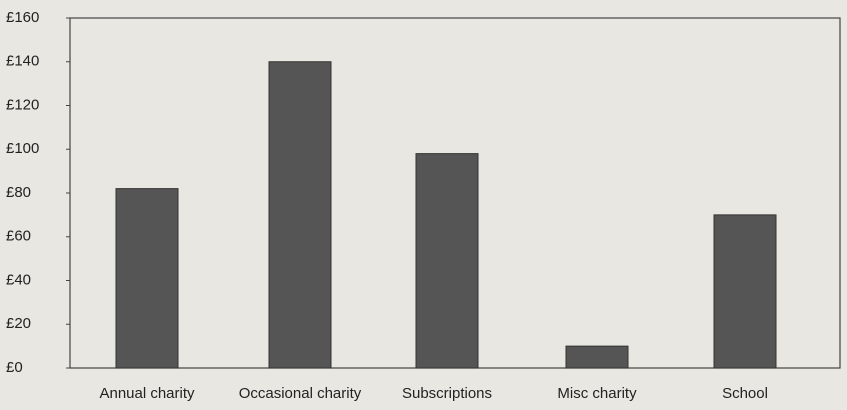 The height and width of the screenshot is (410, 847). What do you see at coordinates (18, 192) in the screenshot?
I see `y-tick-label: £80` at bounding box center [18, 192].